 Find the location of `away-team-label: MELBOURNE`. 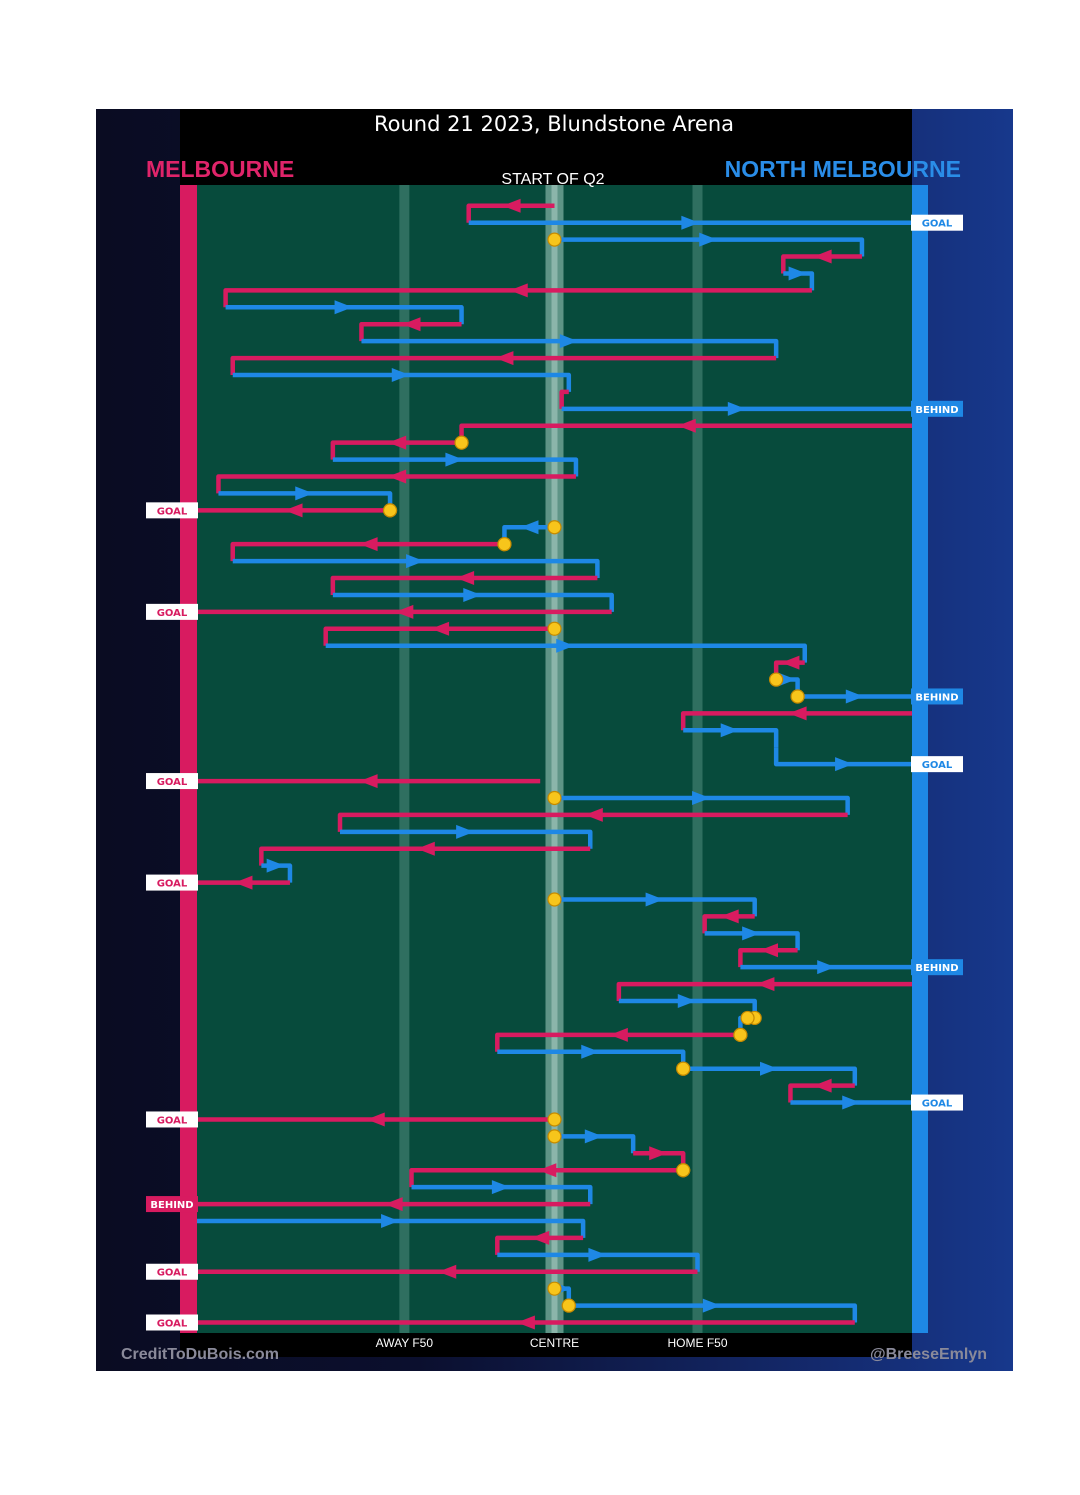

away-team-label: MELBOURNE is located at coordinates (220, 169).